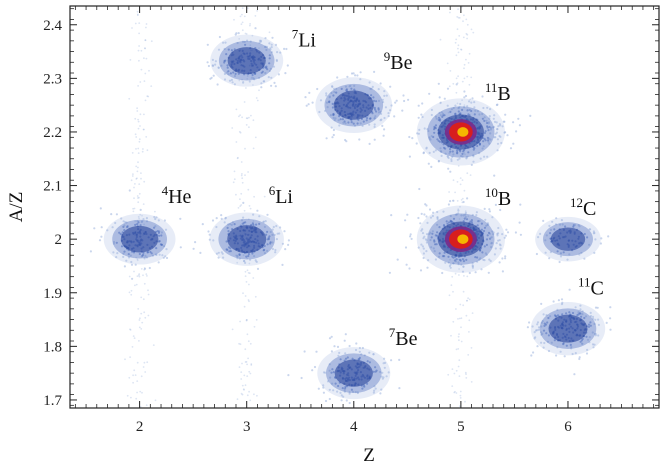 The width and height of the screenshot is (664, 466). Describe the element at coordinates (357, 107) in the screenshot. I see `cluster-be9` at that location.